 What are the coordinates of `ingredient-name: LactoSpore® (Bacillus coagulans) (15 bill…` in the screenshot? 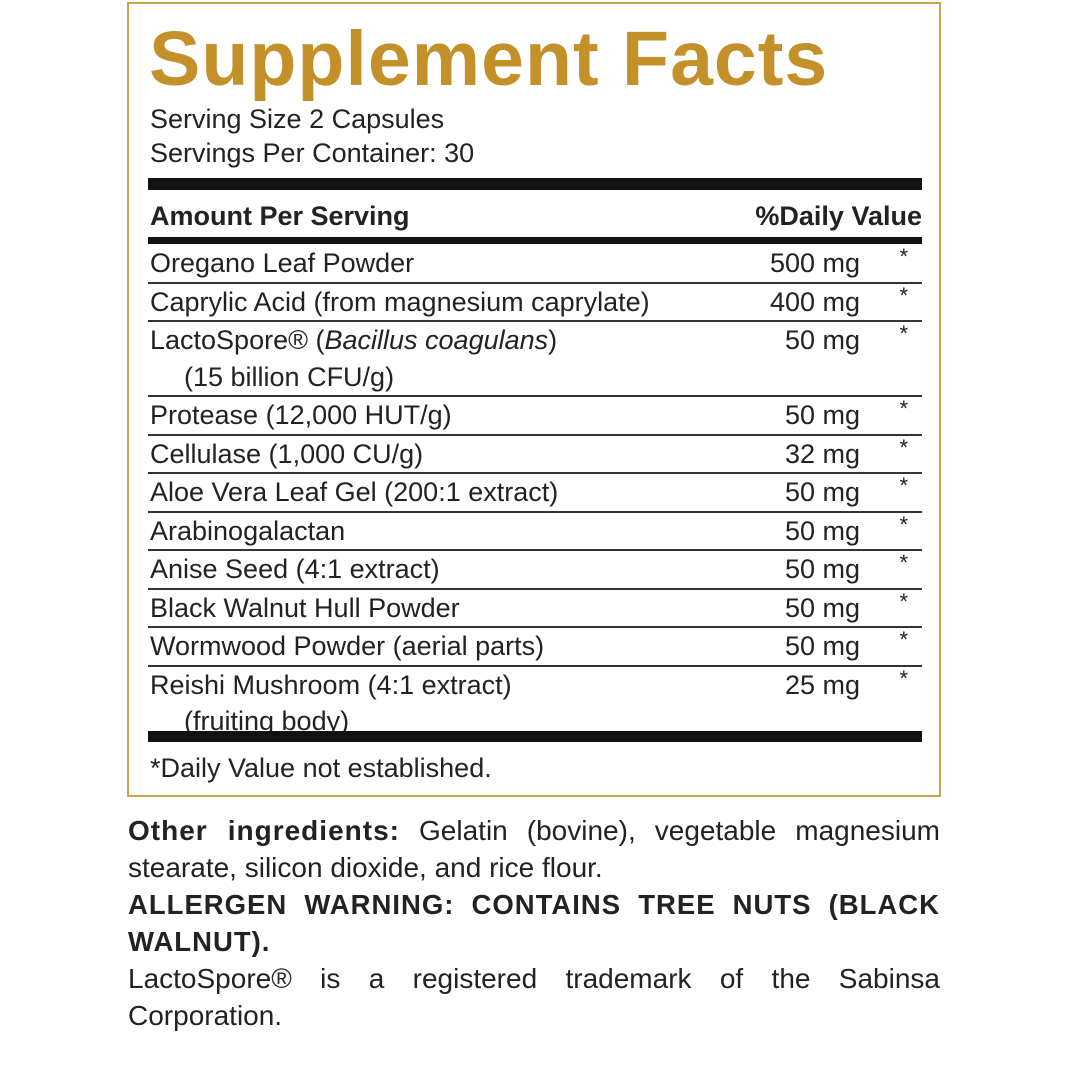 It's located at (449, 358).